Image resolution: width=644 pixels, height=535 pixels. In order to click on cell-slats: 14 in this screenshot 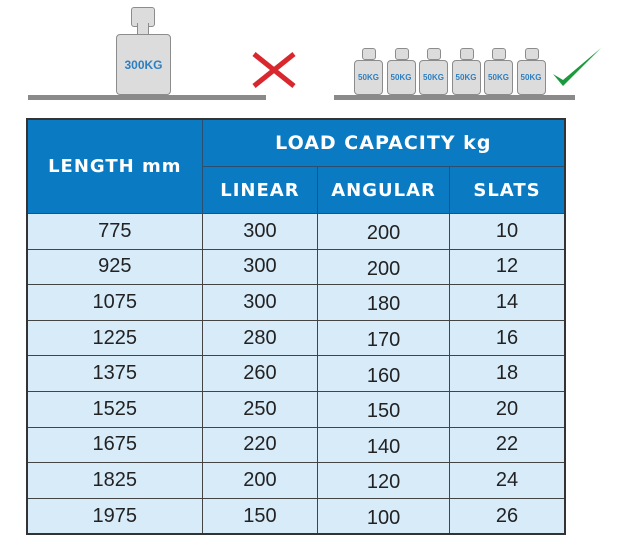, I will do `click(507, 302)`.